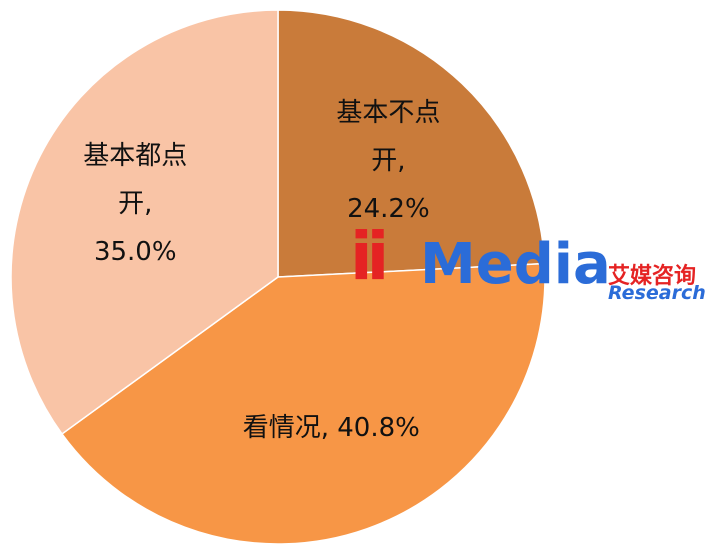  I want to click on data-label: 基本都点开, 35.0%, so click(135, 204).